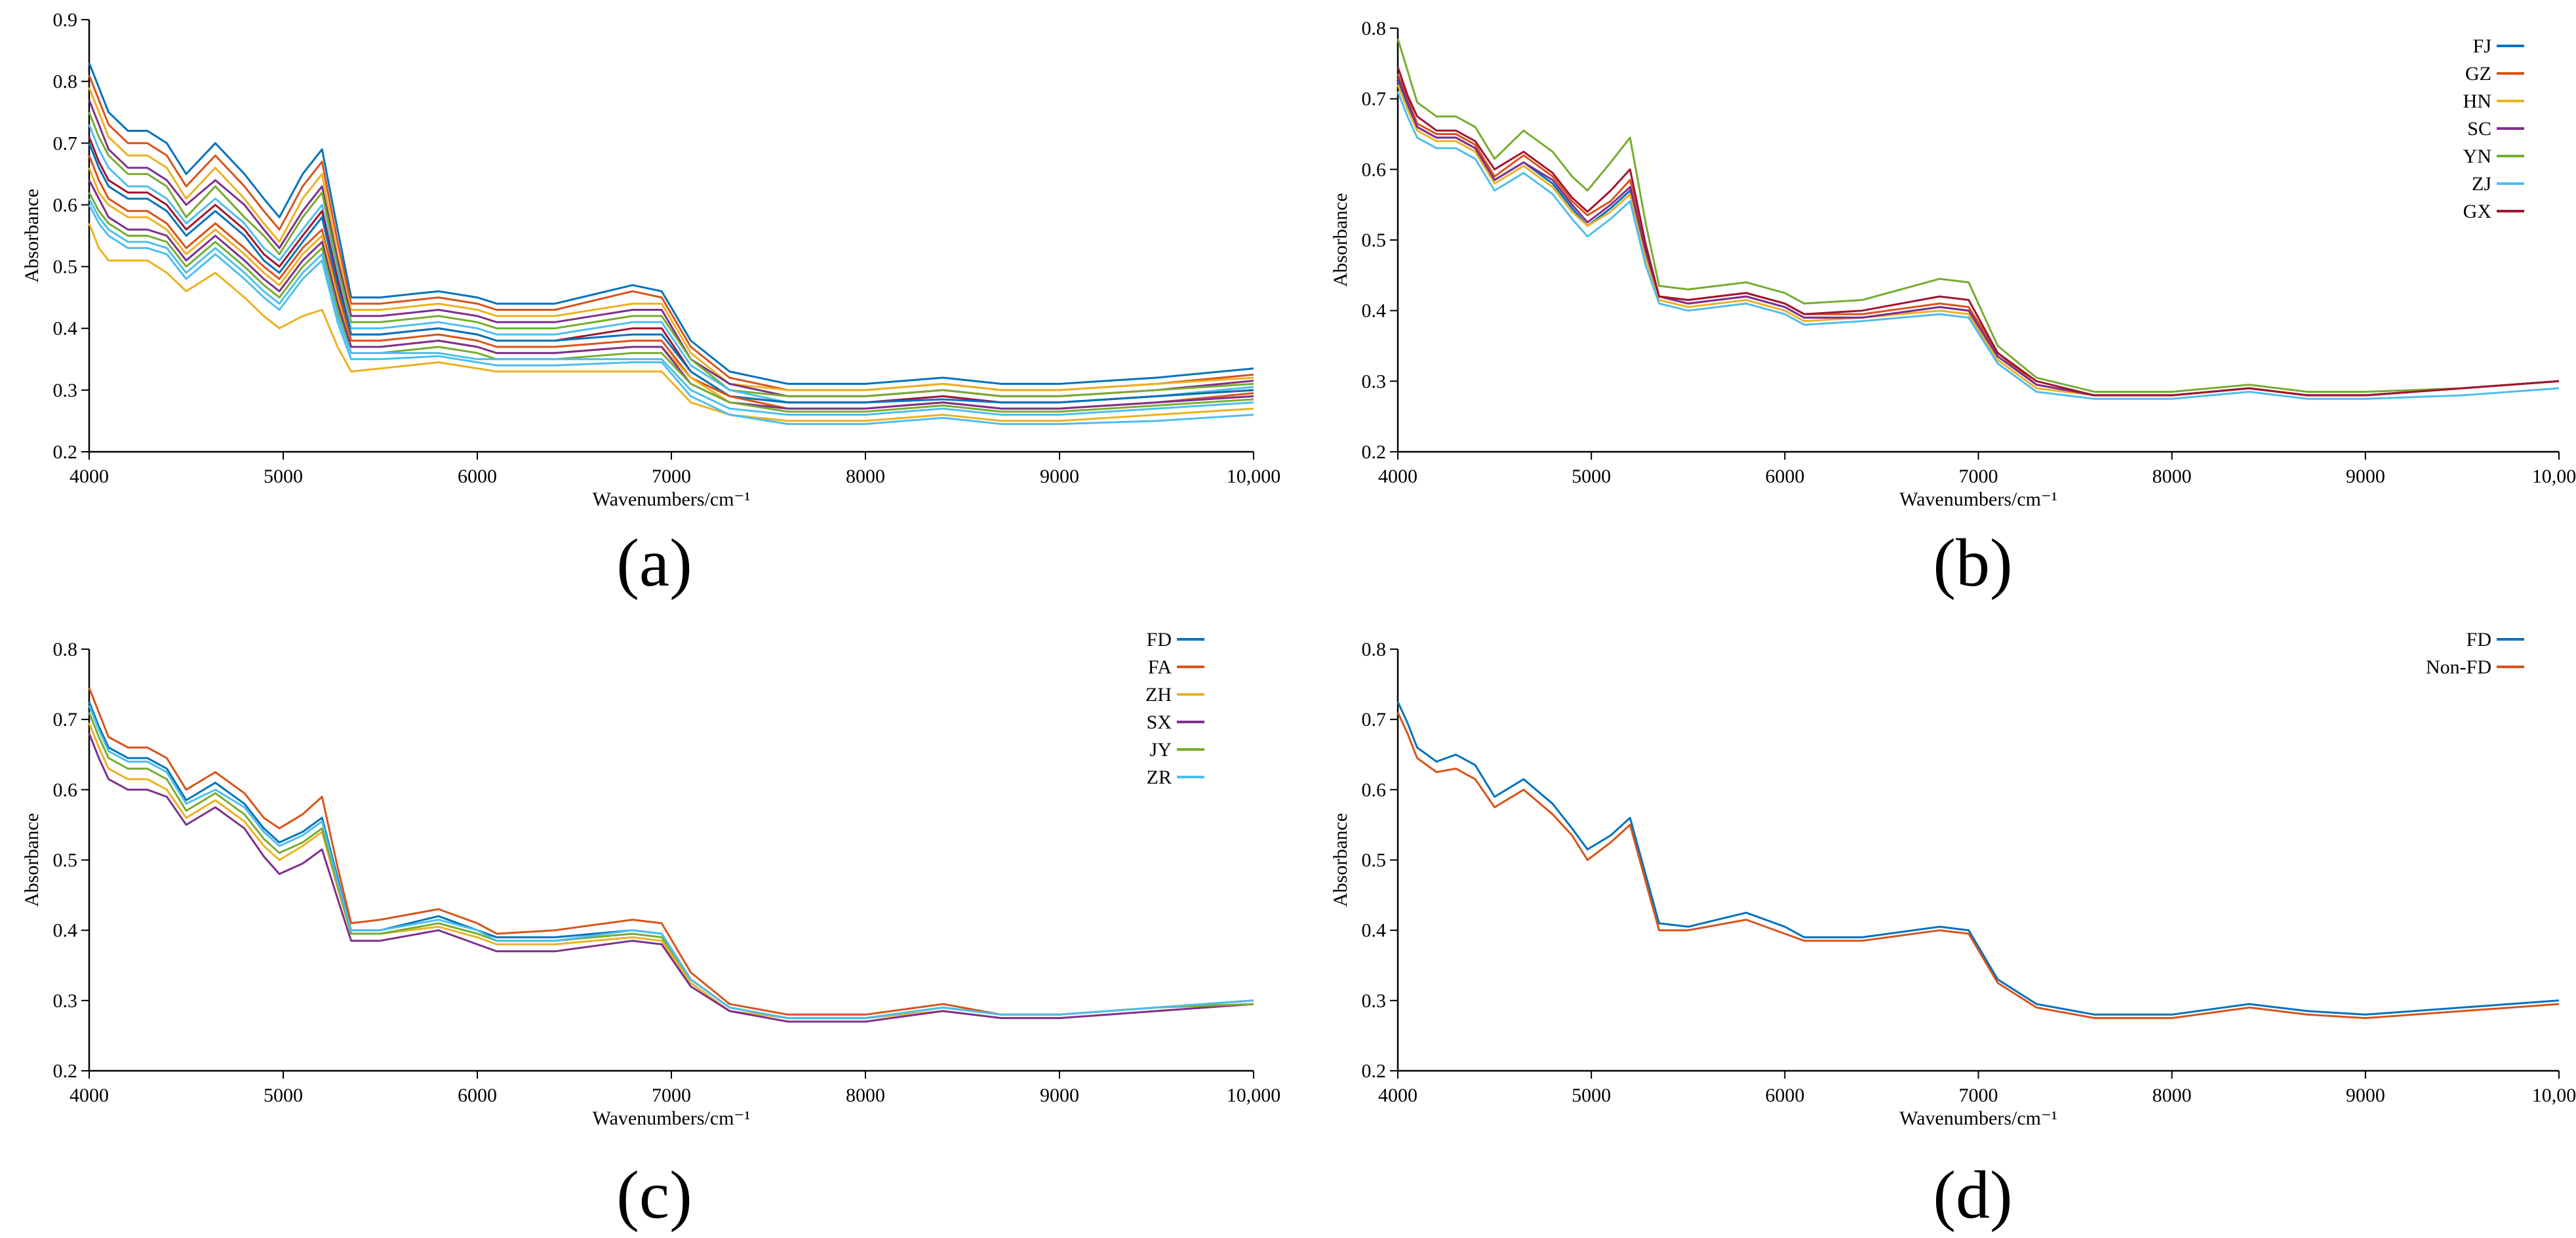 Image resolution: width=2576 pixels, height=1238 pixels. I want to click on x-axis-label-a: Wavenumbers/cm⁻¹, so click(672, 500).